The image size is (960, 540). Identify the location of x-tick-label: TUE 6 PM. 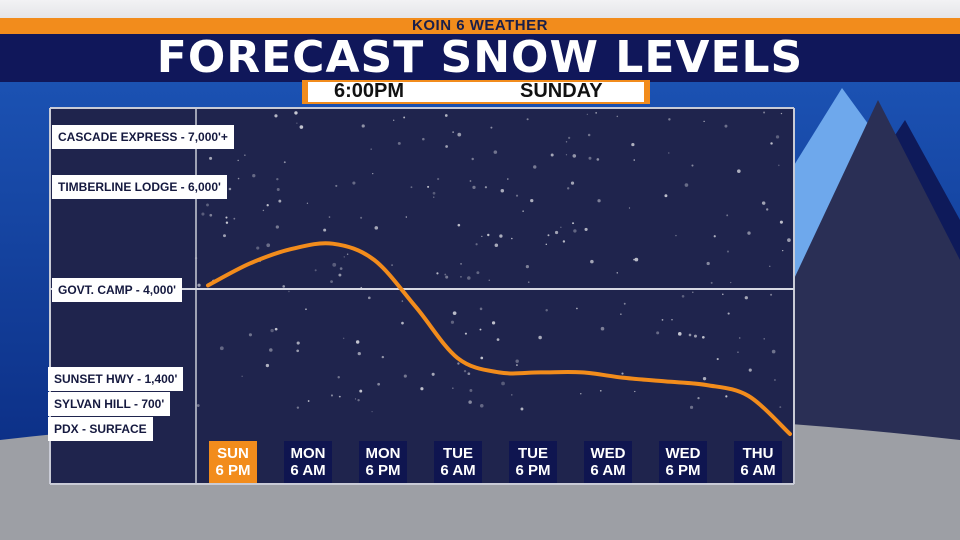
(533, 462).